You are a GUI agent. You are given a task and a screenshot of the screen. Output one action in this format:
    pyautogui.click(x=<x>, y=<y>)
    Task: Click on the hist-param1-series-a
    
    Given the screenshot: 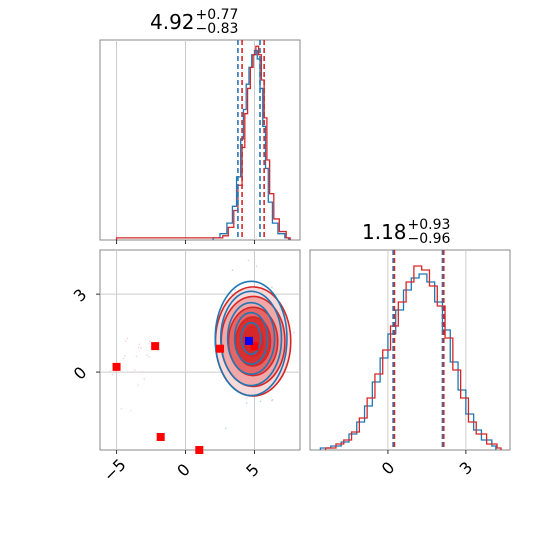 What is the action you would take?
    pyautogui.click(x=408, y=361)
    